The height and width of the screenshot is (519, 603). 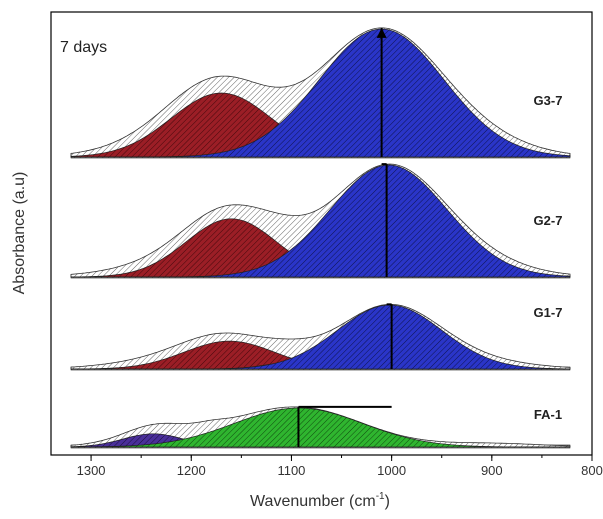 What do you see at coordinates (592, 470) in the screenshot?
I see `x-tick-label: 800` at bounding box center [592, 470].